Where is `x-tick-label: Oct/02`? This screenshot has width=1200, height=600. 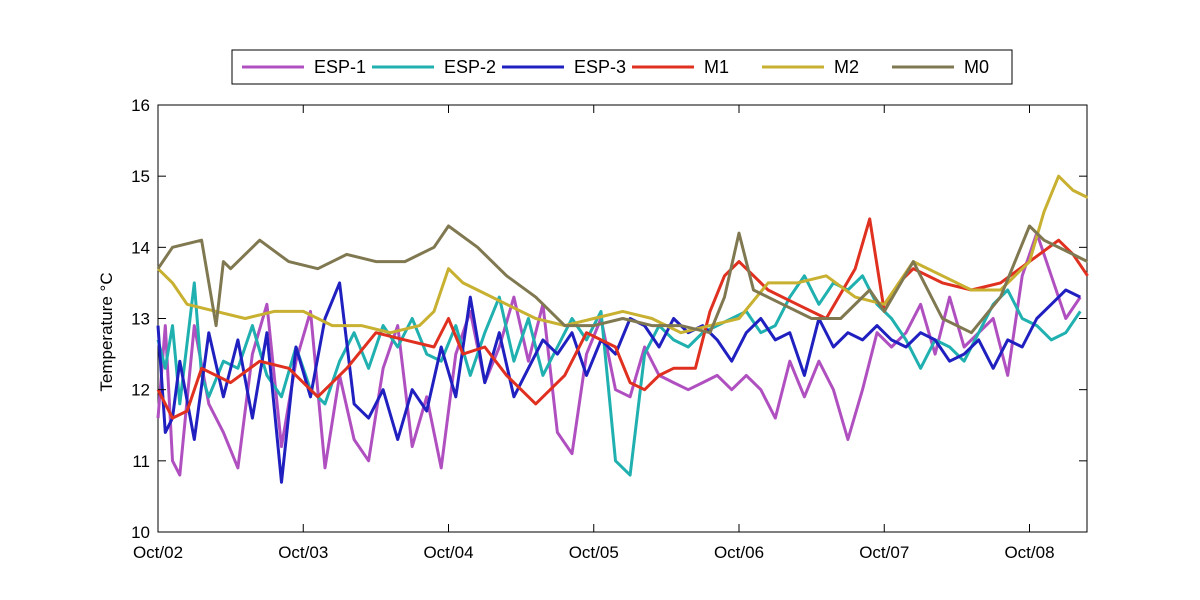 x-tick-label: Oct/02 is located at coordinates (158, 552).